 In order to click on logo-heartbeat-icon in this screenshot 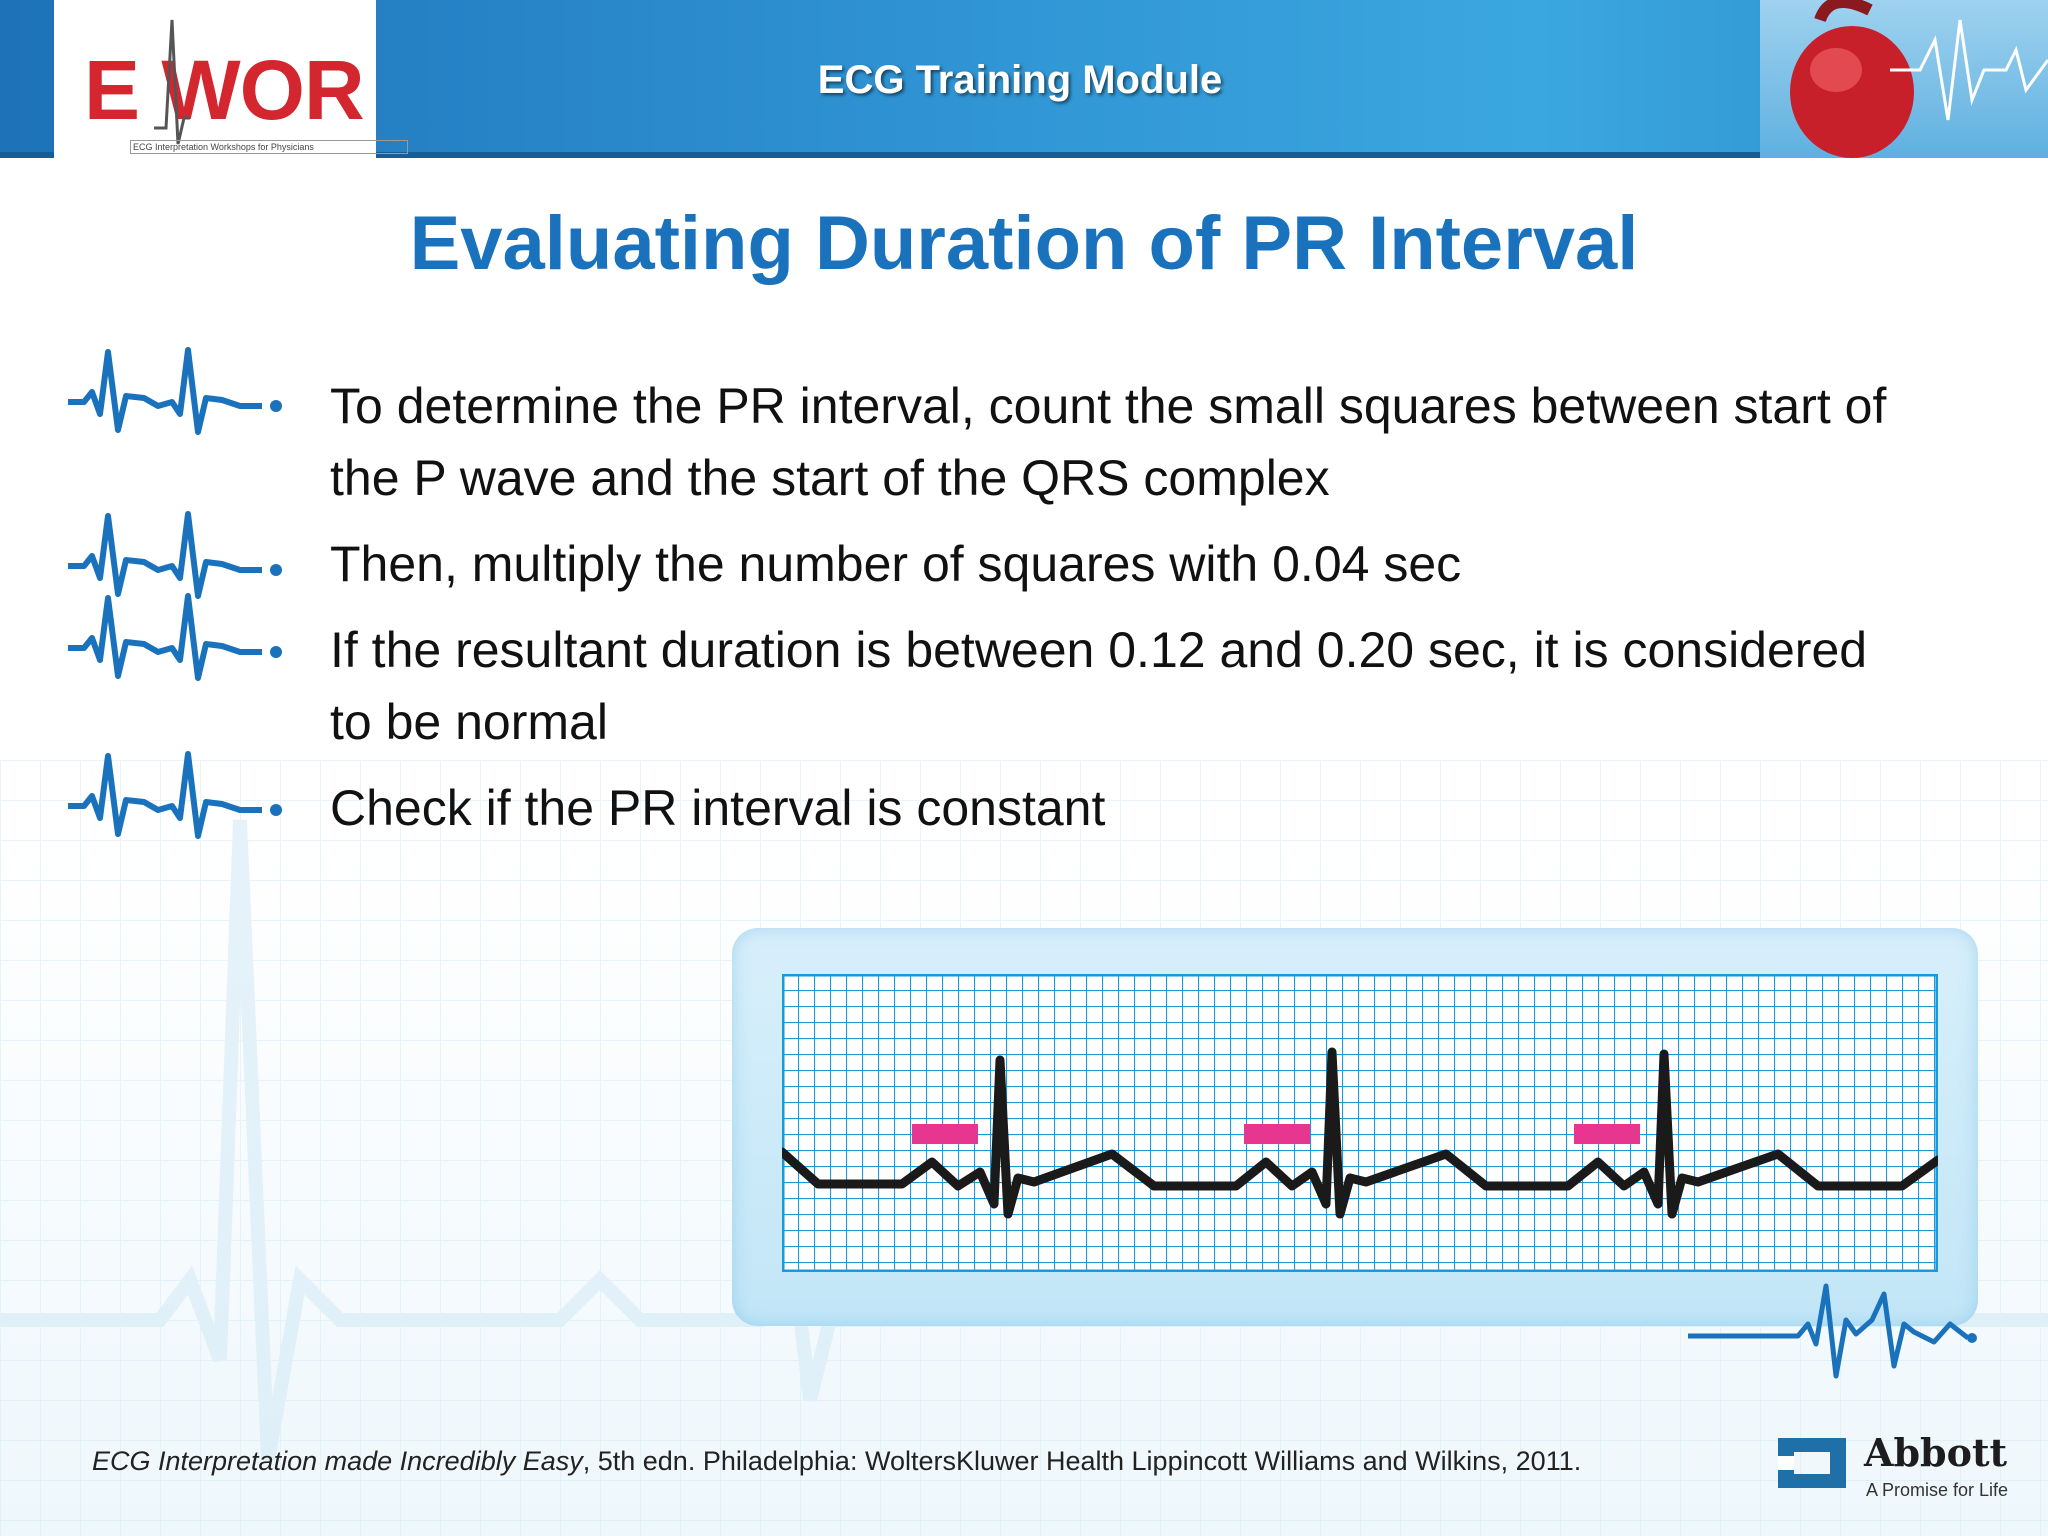, I will do `click(172, 82)`.